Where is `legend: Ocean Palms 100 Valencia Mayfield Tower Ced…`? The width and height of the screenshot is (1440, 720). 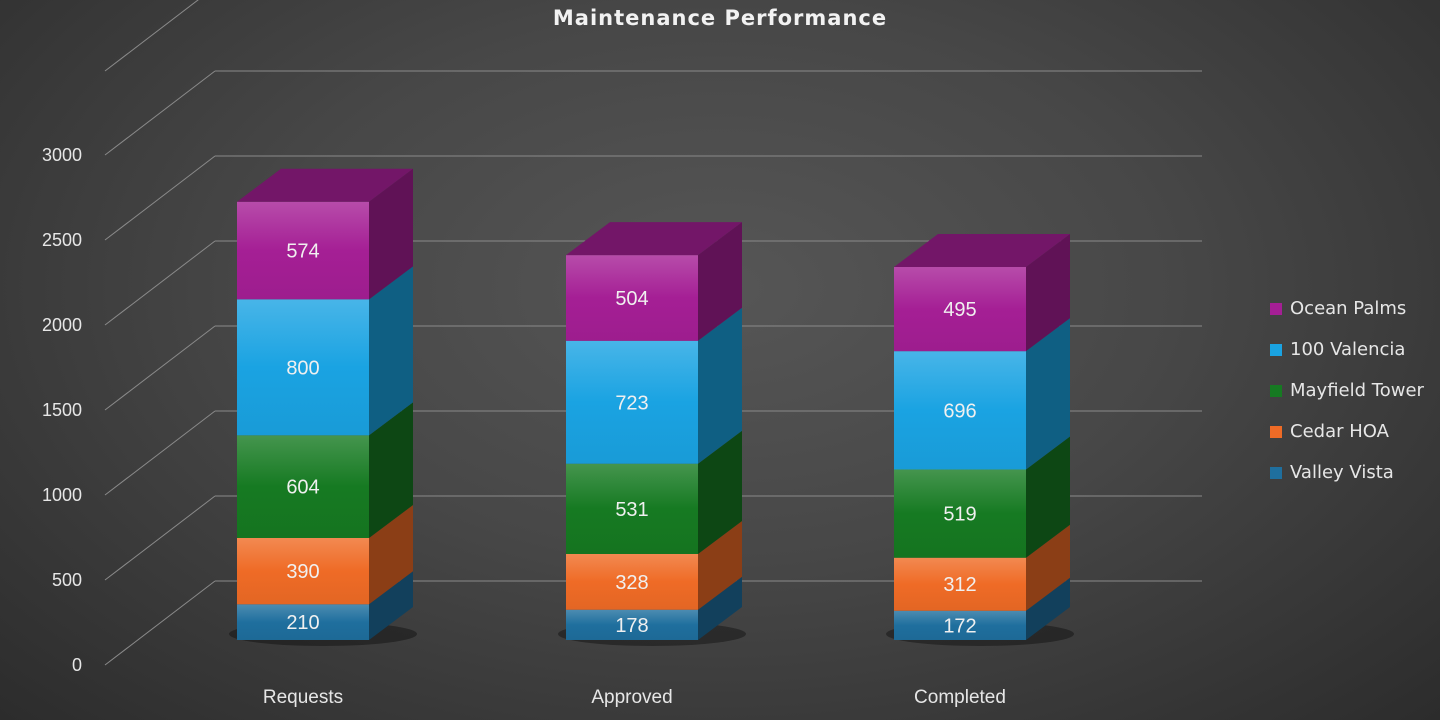 legend: Ocean Palms 100 Valencia Mayfield Tower Ced… is located at coordinates (1347, 390).